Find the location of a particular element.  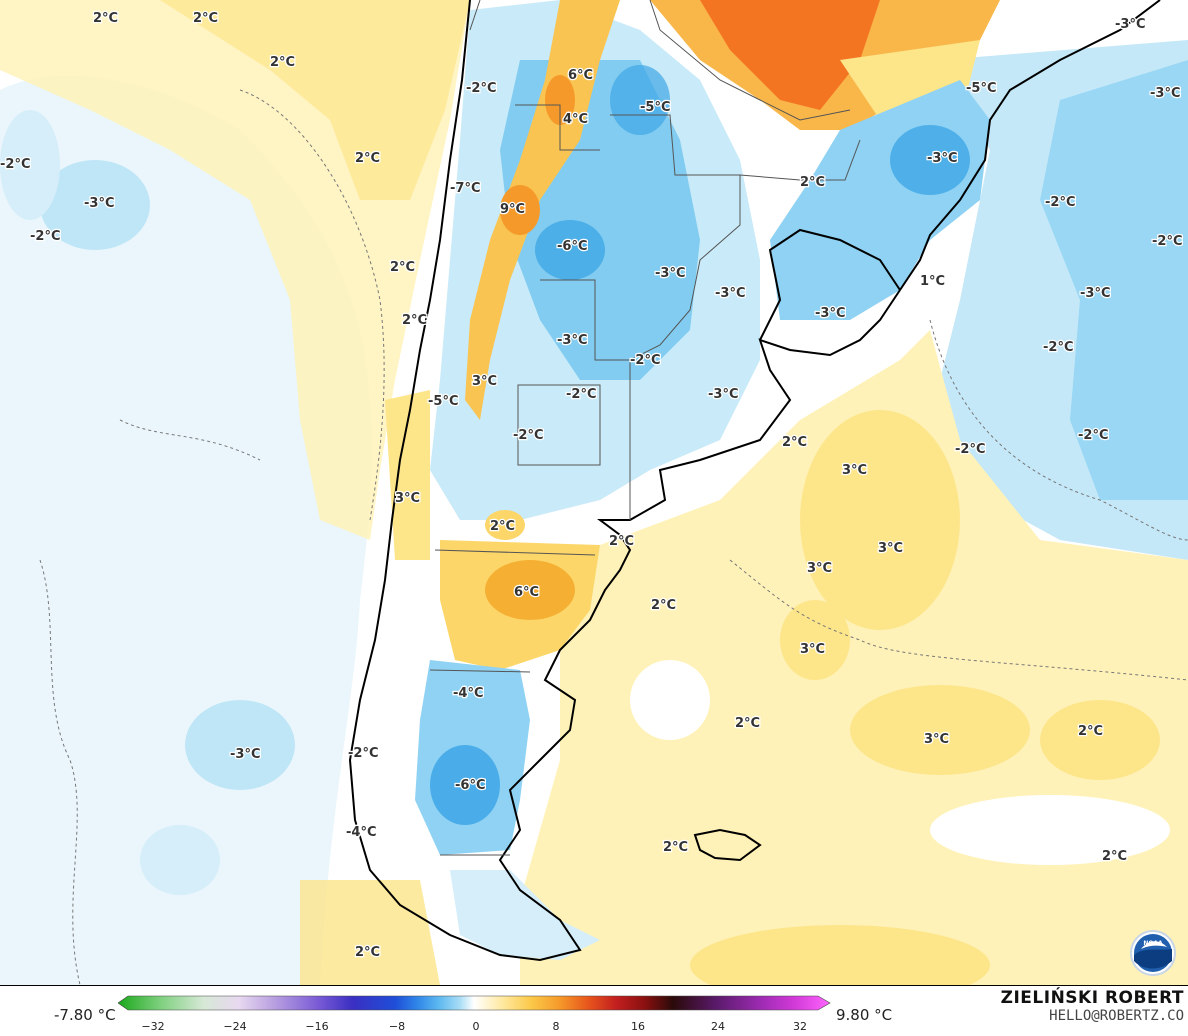

legend-max-label: 9.80 °C is located at coordinates (864, 1015).